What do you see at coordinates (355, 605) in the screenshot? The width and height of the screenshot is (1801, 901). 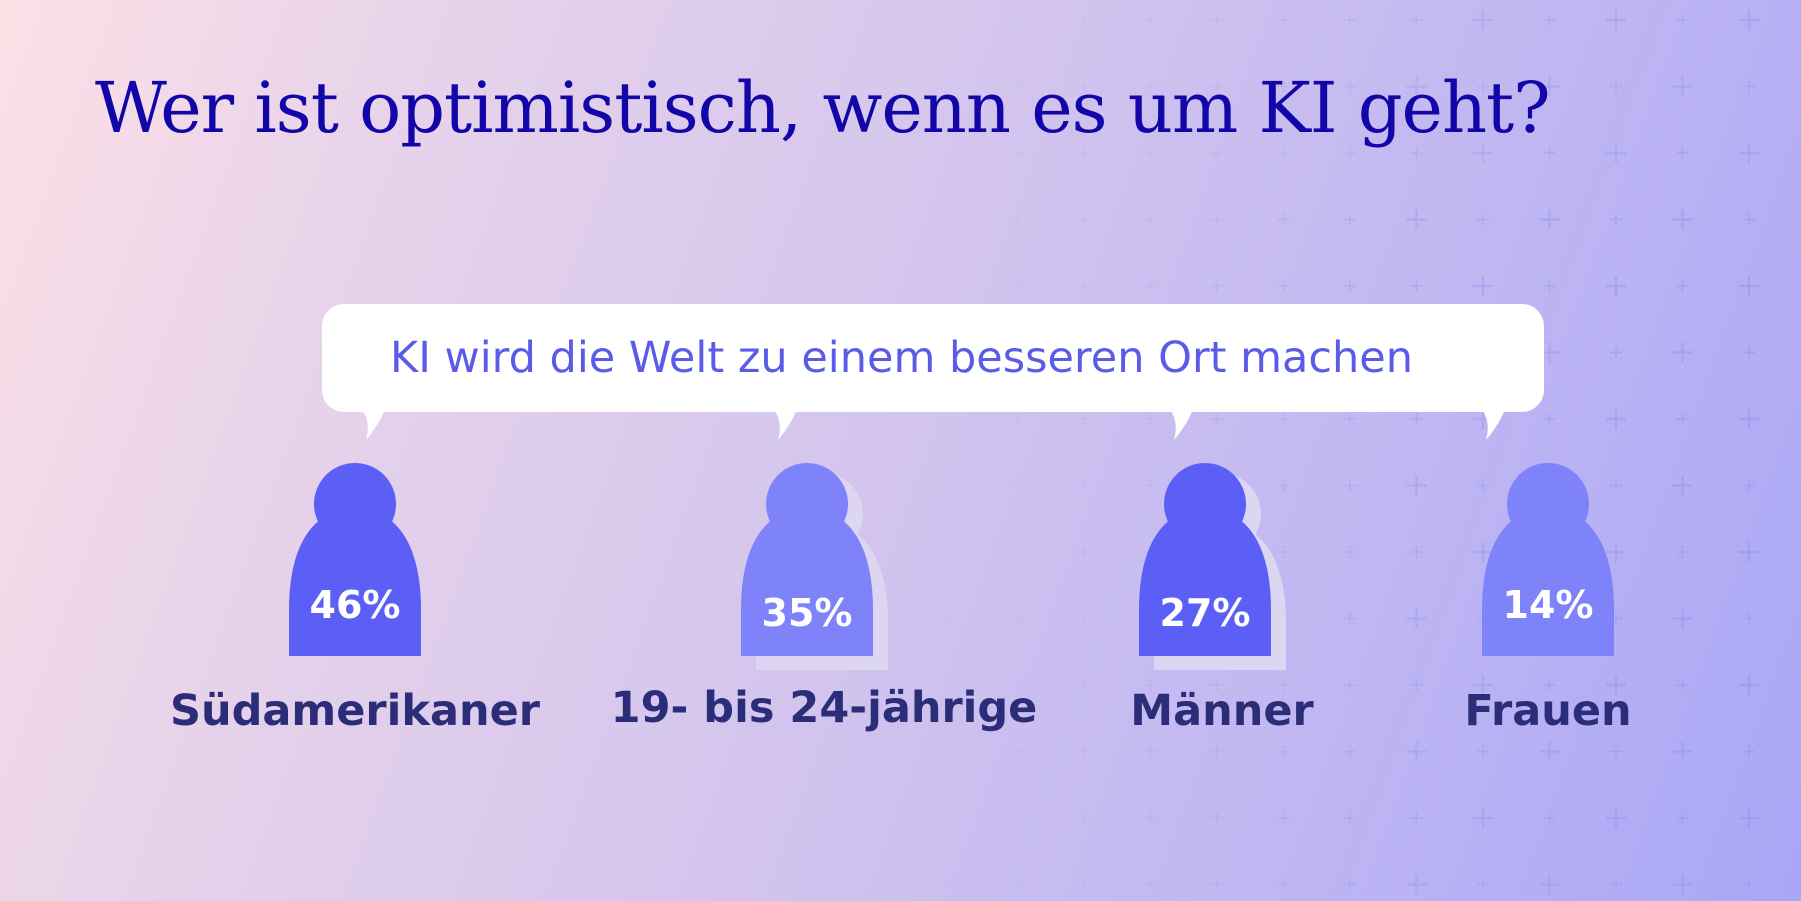 I see `percent-value: 46%` at bounding box center [355, 605].